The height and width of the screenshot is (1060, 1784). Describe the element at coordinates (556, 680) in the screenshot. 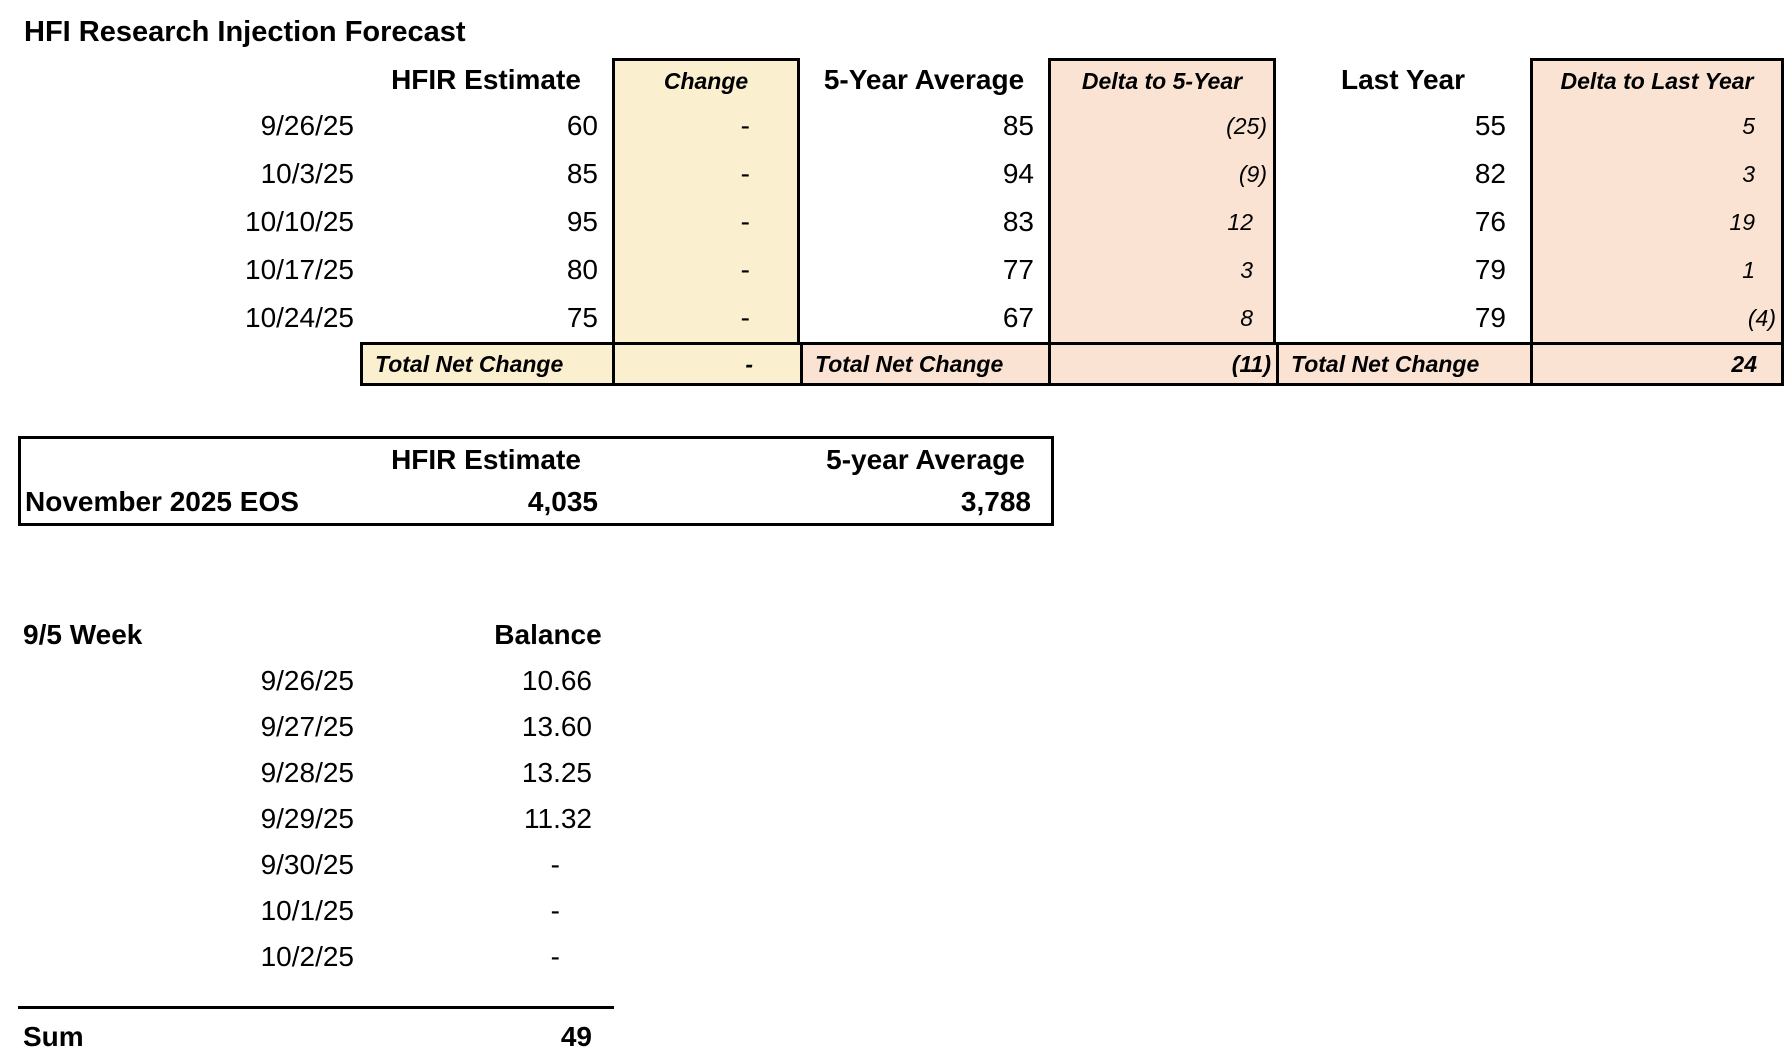

I see `week-balance: 10.66` at that location.